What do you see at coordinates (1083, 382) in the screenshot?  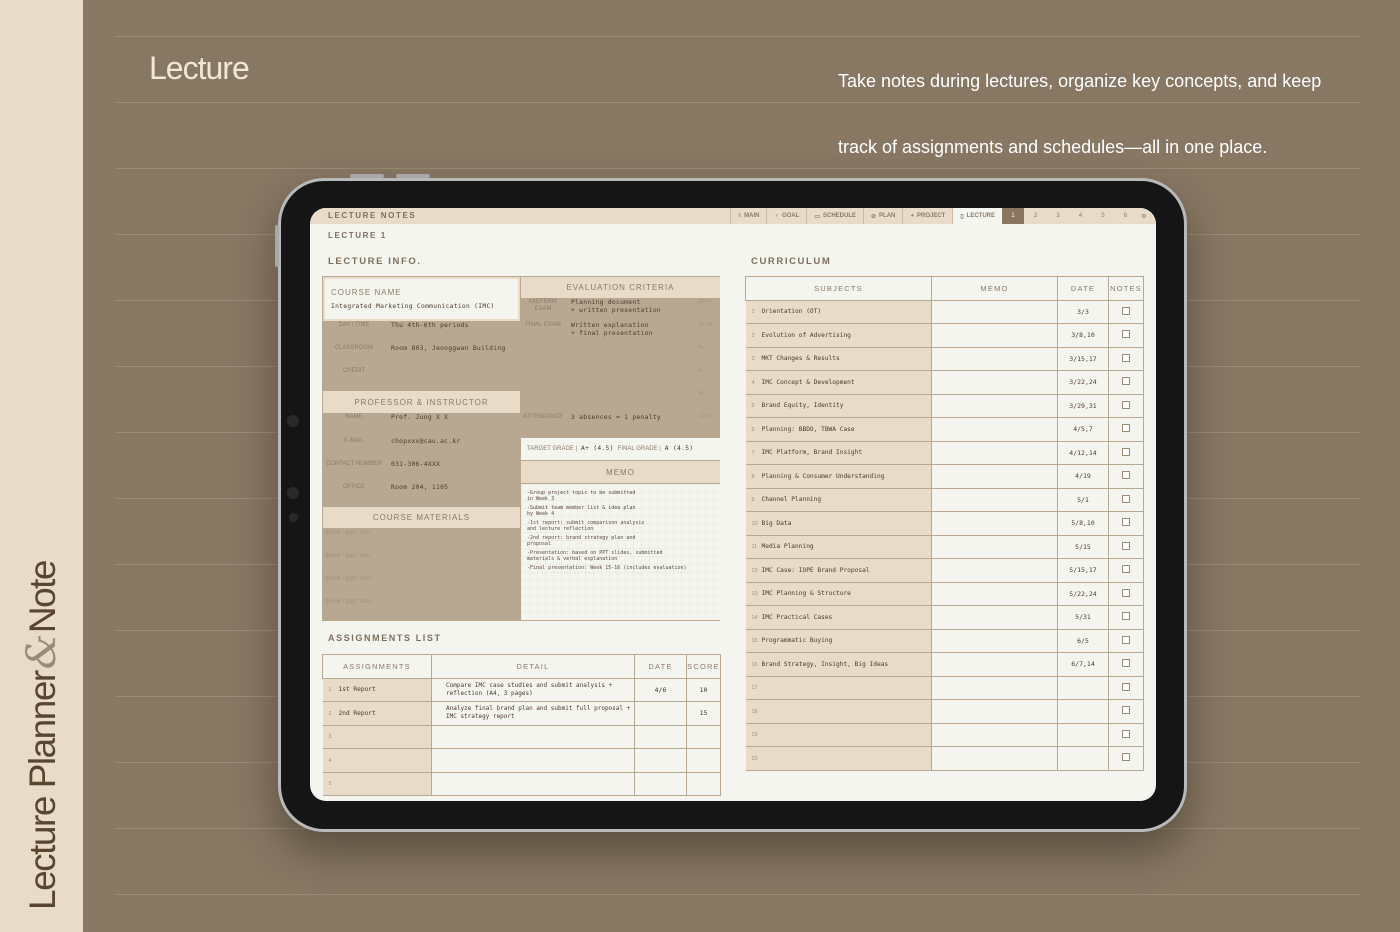 I see `date-cell: 3/22,24` at bounding box center [1083, 382].